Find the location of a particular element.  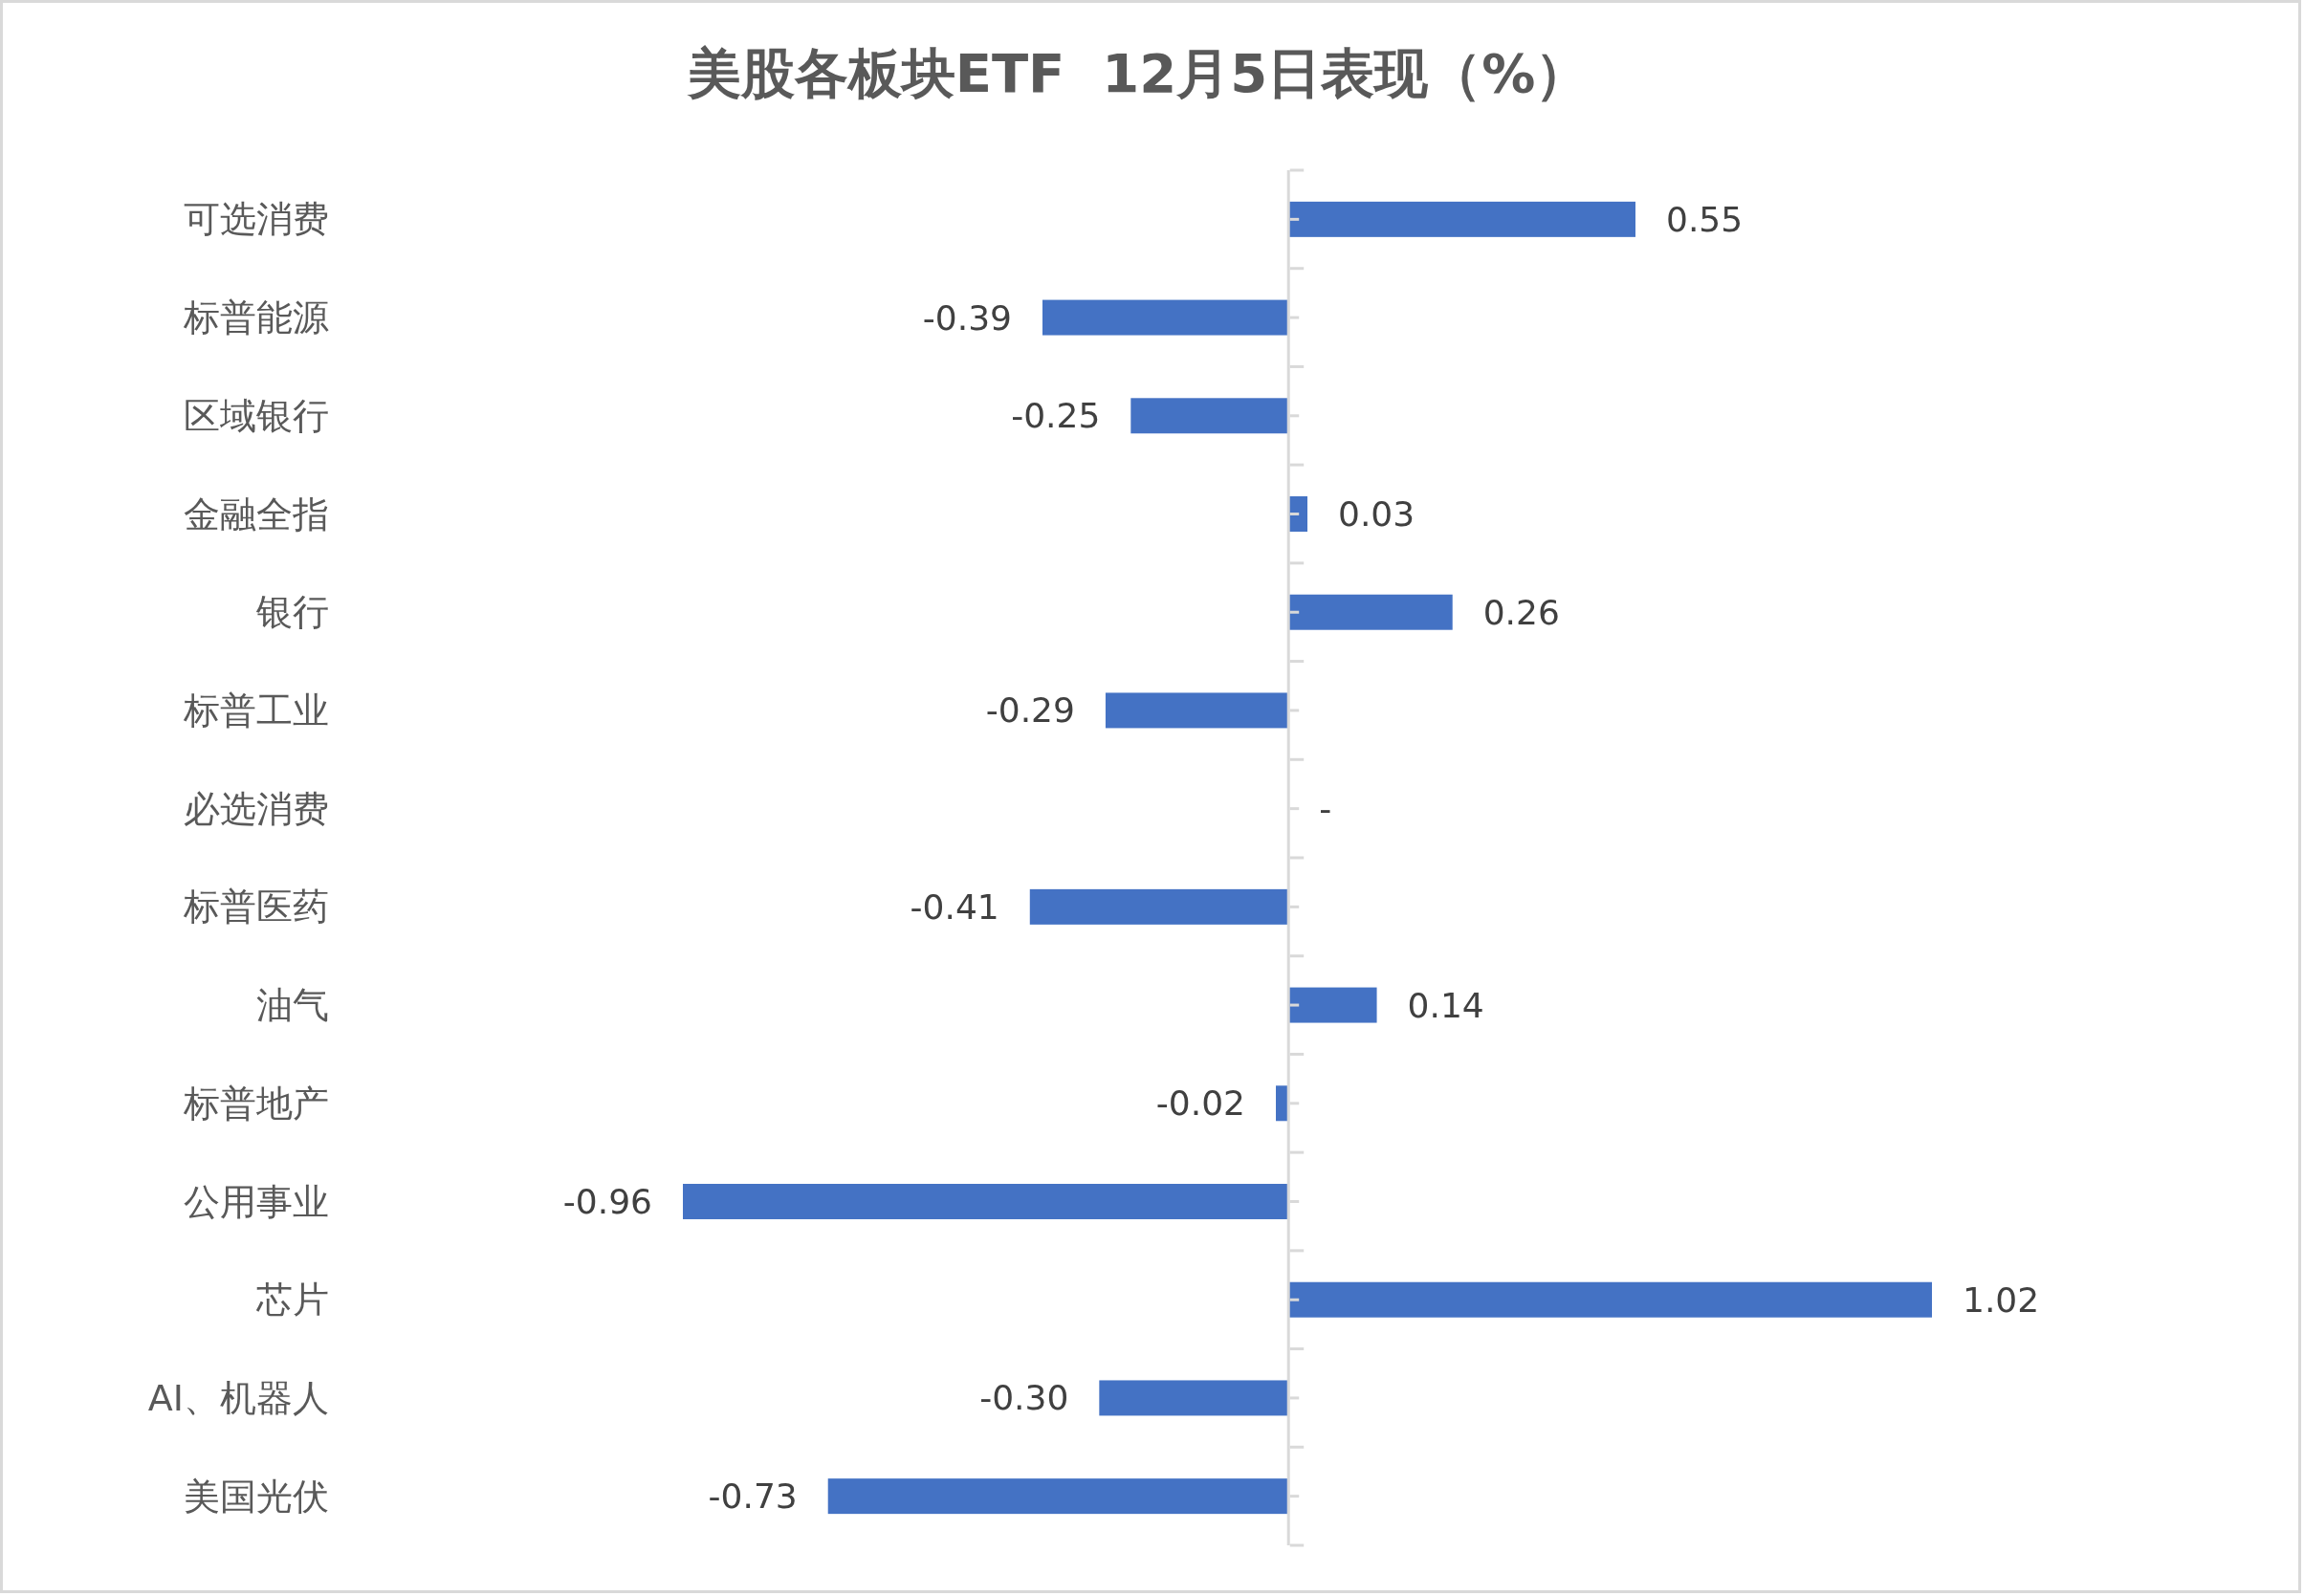

chart-title: 美股各板块ETF 12月5日表现（%） is located at coordinates (1138, 72).